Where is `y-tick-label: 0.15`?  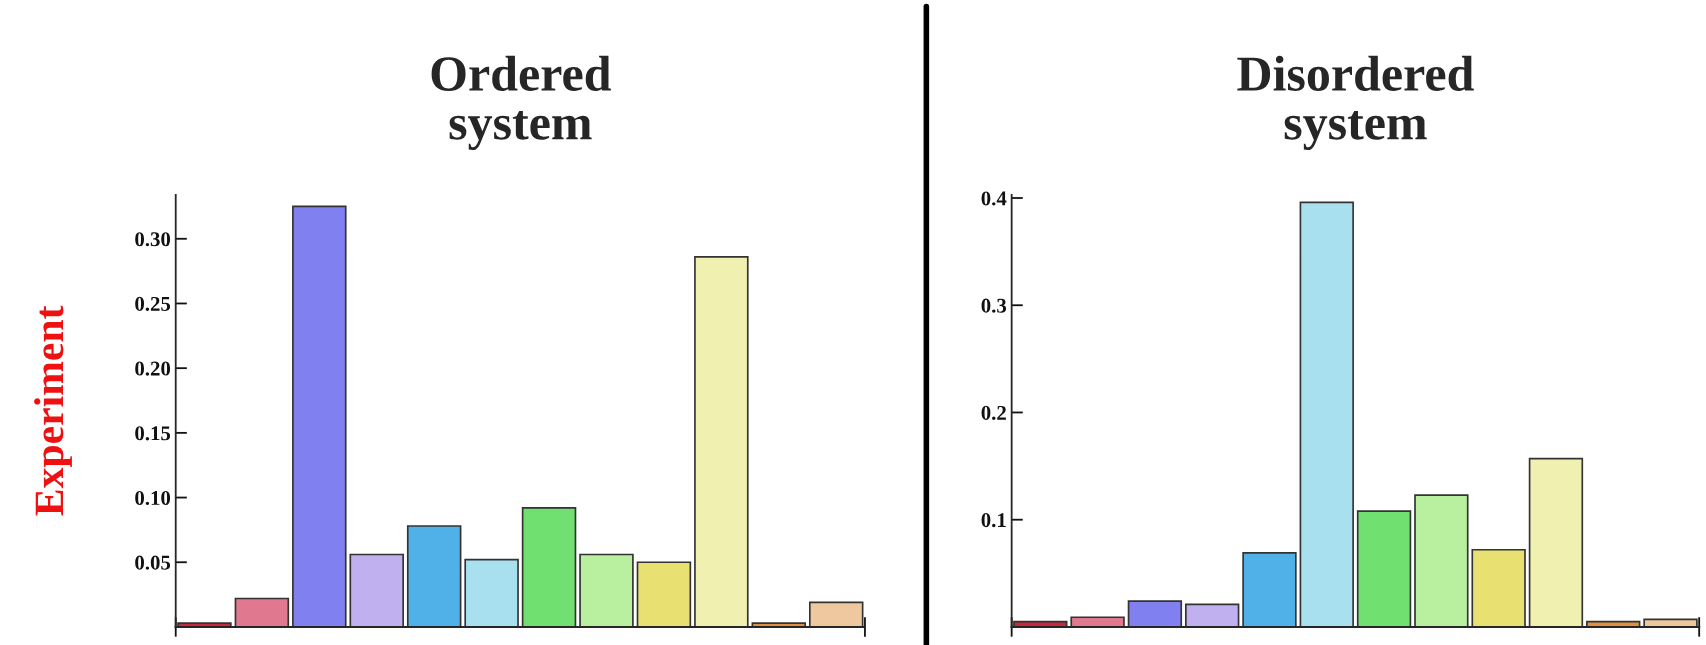
y-tick-label: 0.15 is located at coordinates (153, 433).